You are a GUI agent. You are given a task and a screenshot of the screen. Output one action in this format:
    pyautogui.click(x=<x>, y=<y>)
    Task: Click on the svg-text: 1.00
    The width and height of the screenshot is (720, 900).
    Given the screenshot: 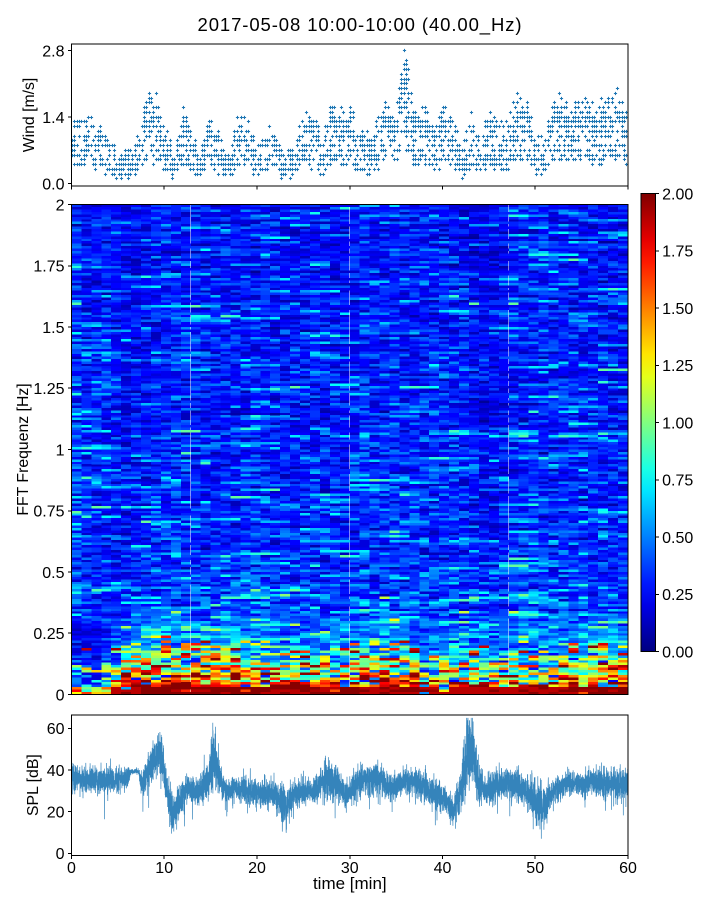 What is the action you would take?
    pyautogui.click(x=677, y=423)
    